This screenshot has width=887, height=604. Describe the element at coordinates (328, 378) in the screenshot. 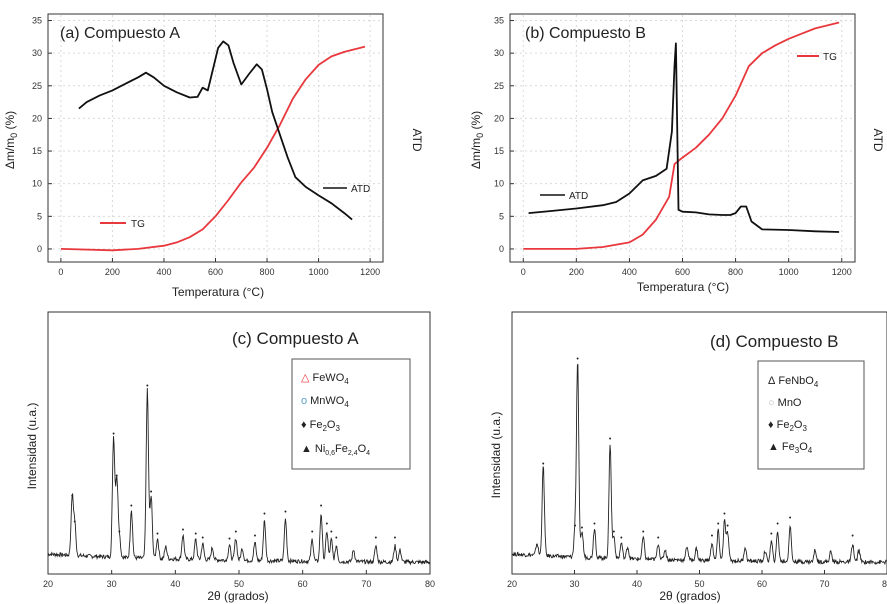

I see `panel-c-legend-text-1: FeWO` at that location.